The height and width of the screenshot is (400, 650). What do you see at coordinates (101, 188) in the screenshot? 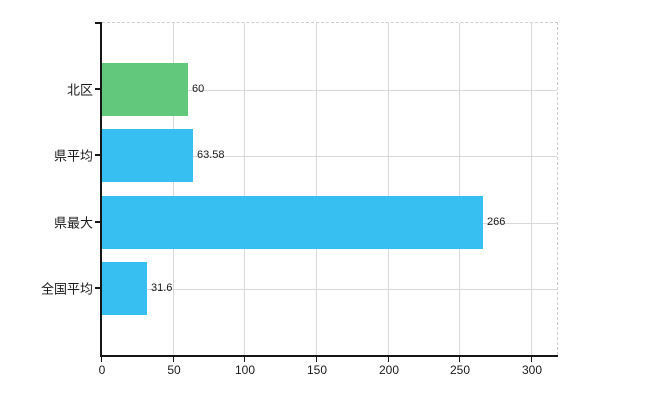
I see `y-axis-line` at bounding box center [101, 188].